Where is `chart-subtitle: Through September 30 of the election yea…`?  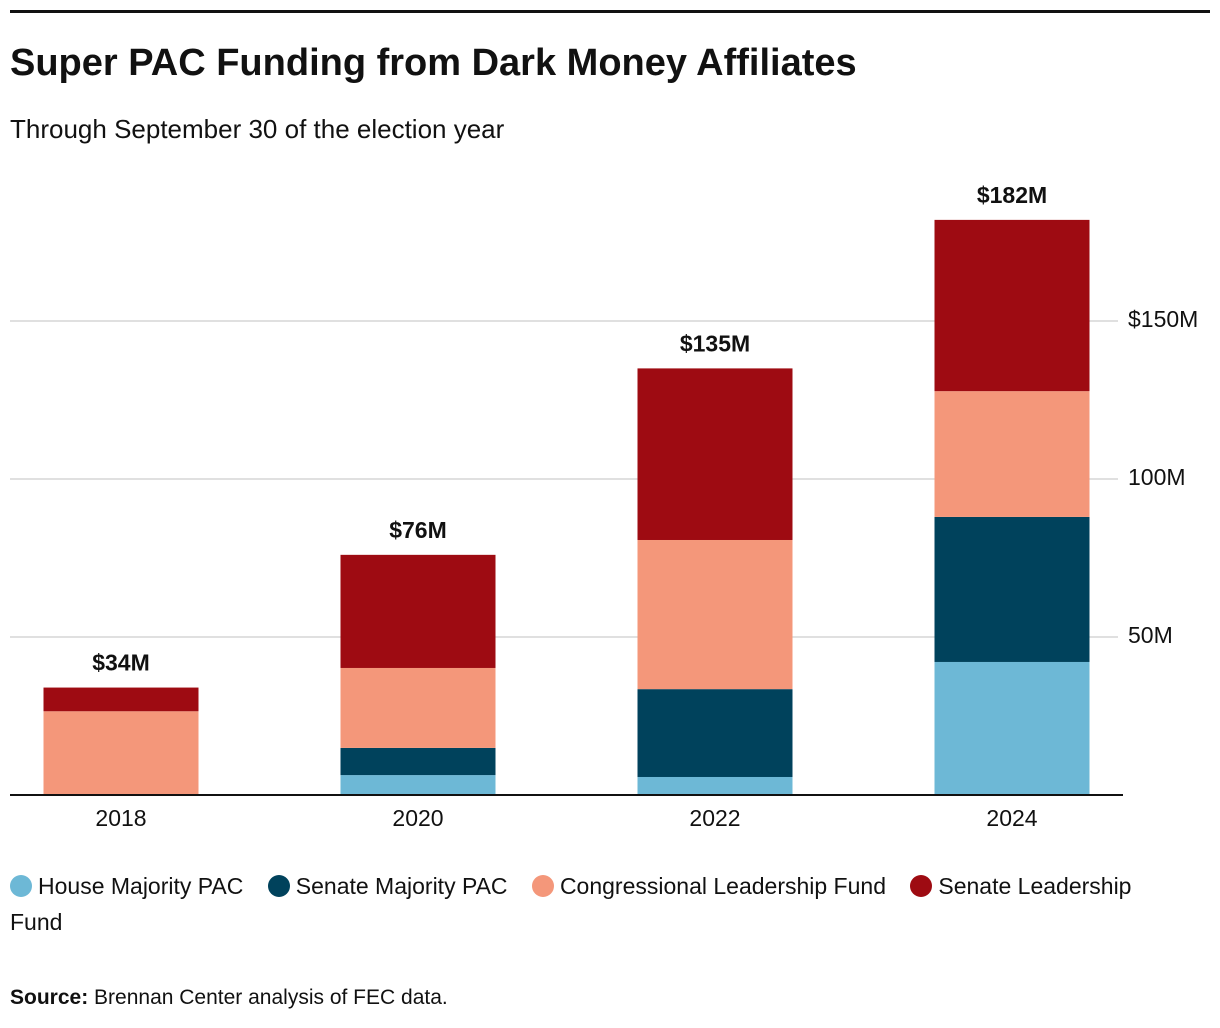 chart-subtitle: Through September 30 of the election yea… is located at coordinates (257, 129).